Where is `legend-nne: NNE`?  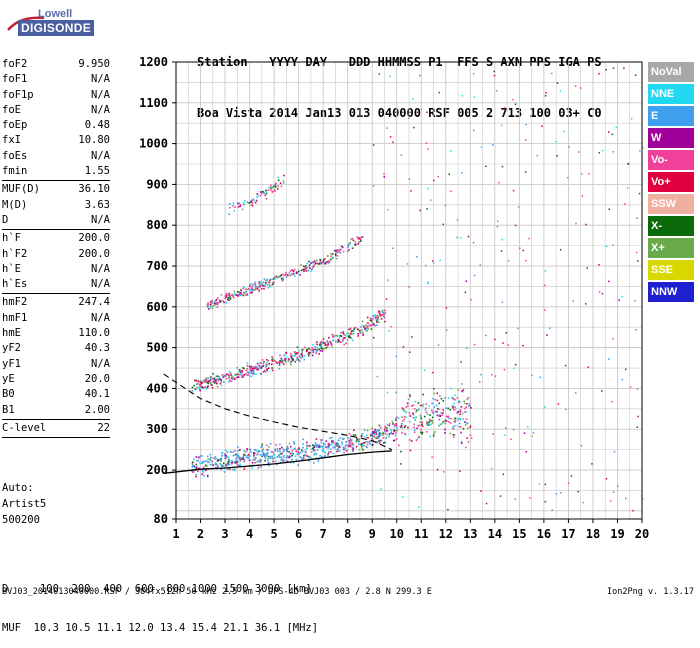 legend-nne: NNE is located at coordinates (671, 94).